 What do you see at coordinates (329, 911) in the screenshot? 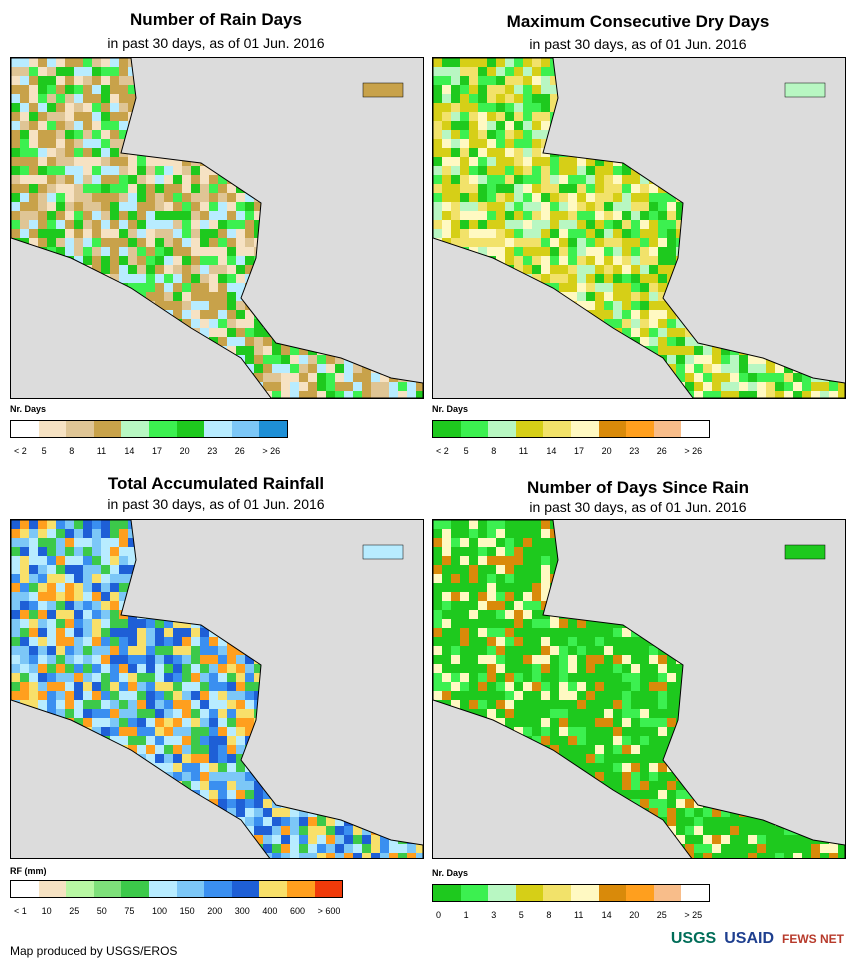
I see `legend-tick-label: > 600` at bounding box center [329, 911].